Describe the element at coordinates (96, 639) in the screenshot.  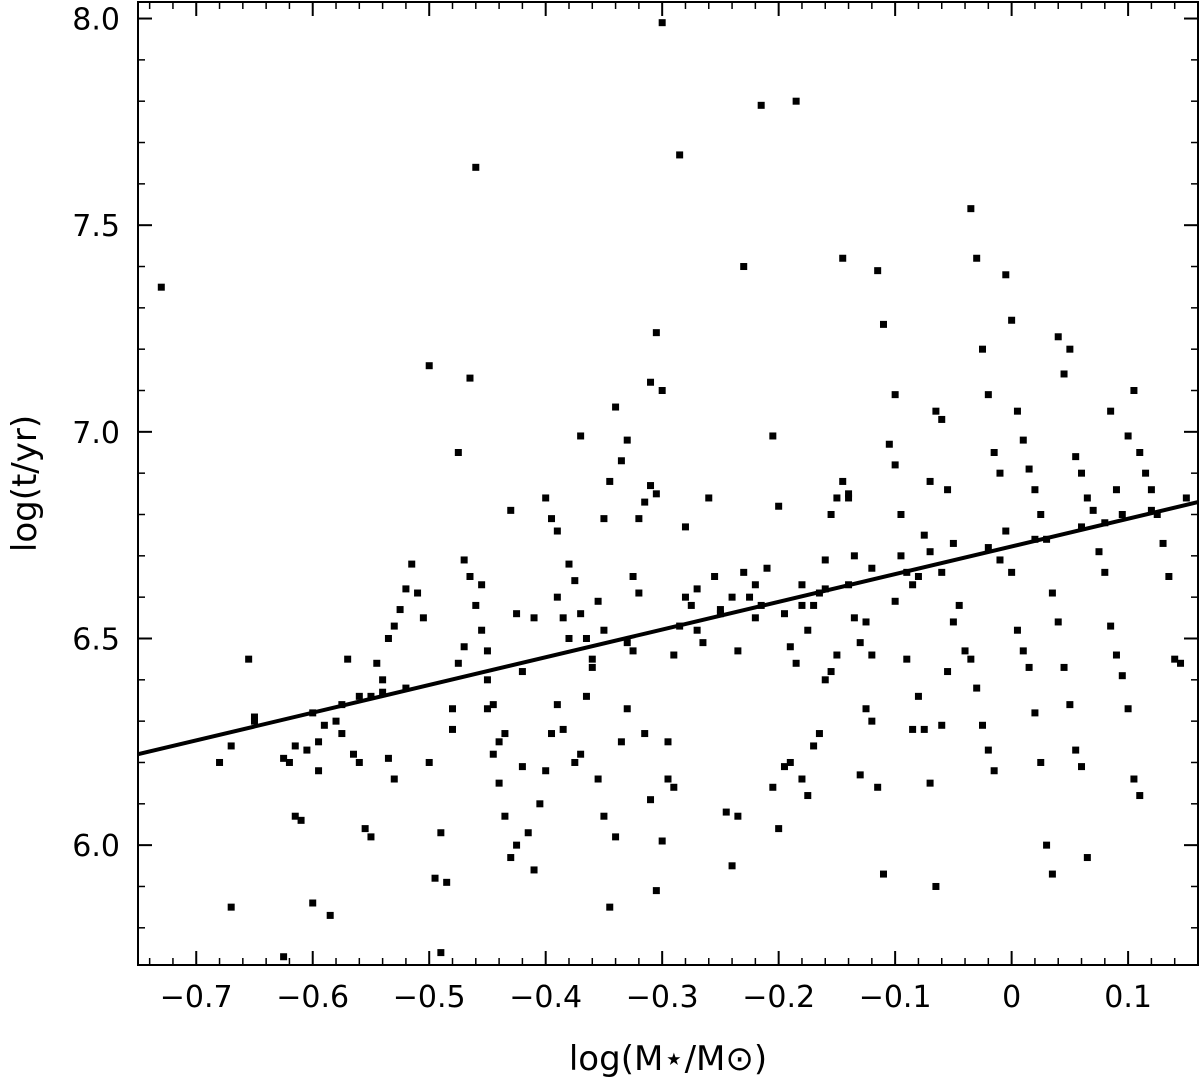
I see `y-tick-label: 6.5` at that location.